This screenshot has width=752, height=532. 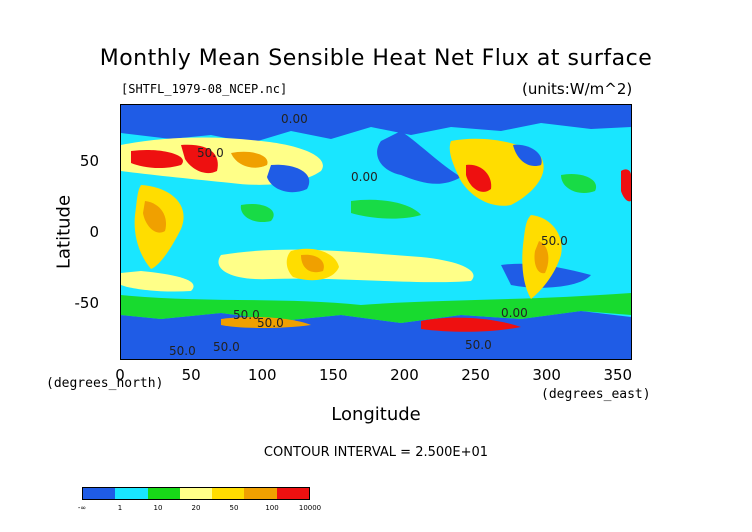 What do you see at coordinates (257, 213) in the screenshot?
I see `indian-ocean-green-patch` at bounding box center [257, 213].